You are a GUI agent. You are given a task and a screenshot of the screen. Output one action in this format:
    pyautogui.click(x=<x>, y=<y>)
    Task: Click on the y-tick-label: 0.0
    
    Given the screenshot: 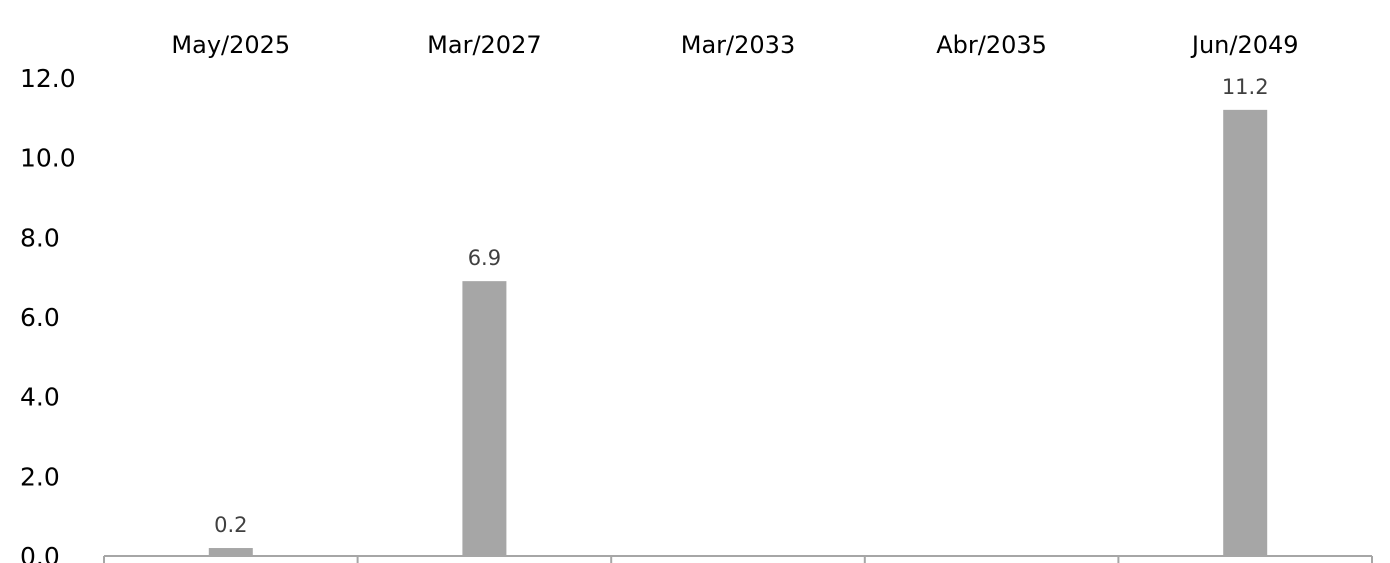 What is the action you would take?
    pyautogui.click(x=40, y=552)
    